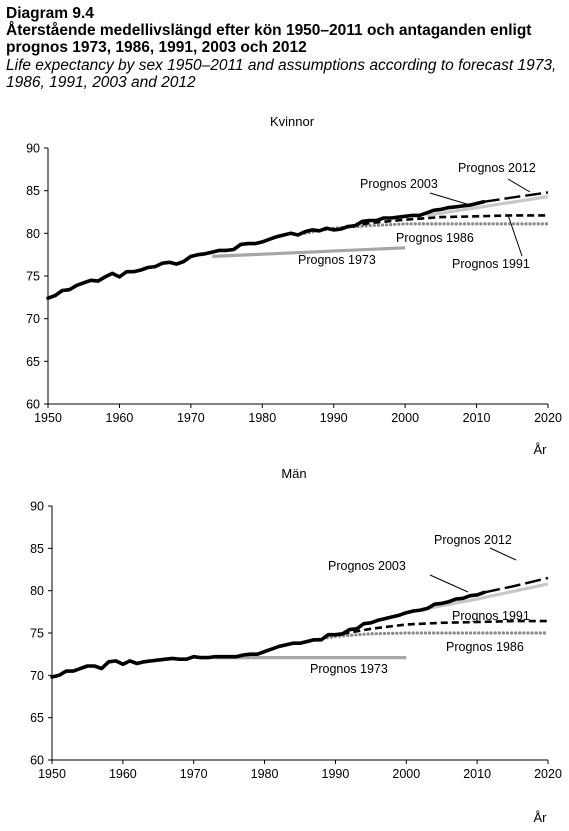 Image resolution: width=569 pixels, height=831 pixels. Describe the element at coordinates (293, 473) in the screenshot. I see `chart-title: Män` at that location.